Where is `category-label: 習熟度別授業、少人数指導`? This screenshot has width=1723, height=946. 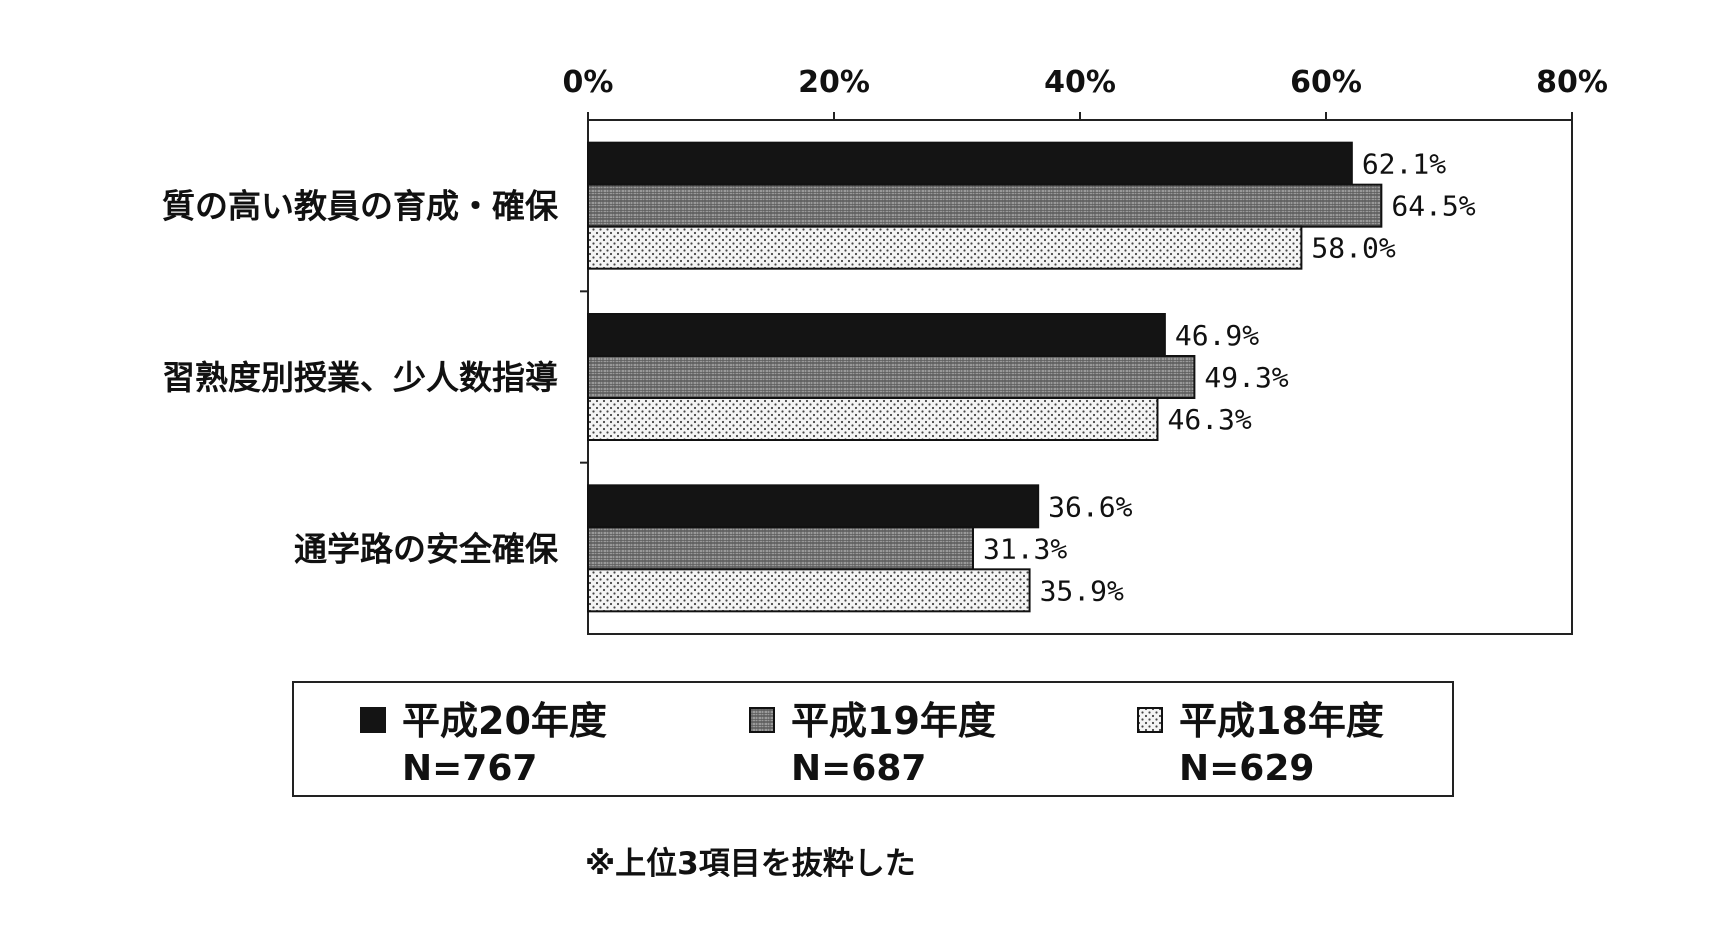 category-label: 習熟度別授業、少人数指導 is located at coordinates (360, 377).